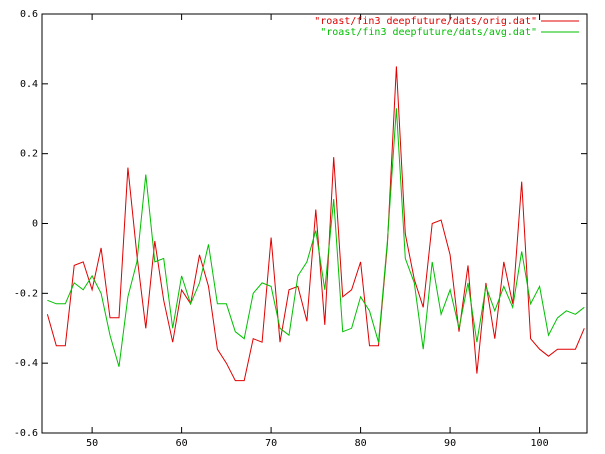  Describe the element at coordinates (450, 443) in the screenshot. I see `x-tick-label: 90` at that location.